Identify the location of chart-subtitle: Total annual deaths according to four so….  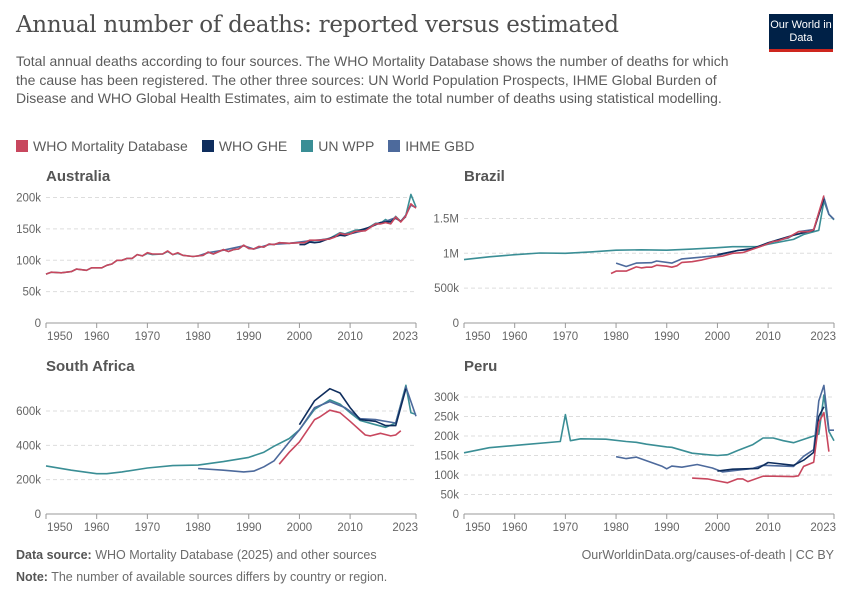
(372, 80).